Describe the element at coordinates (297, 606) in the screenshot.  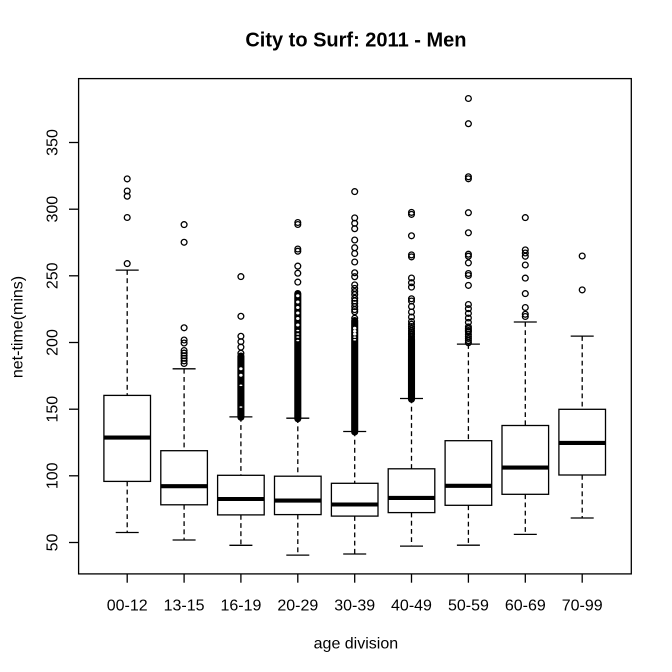
I see `svg-text: 20-29` at that location.